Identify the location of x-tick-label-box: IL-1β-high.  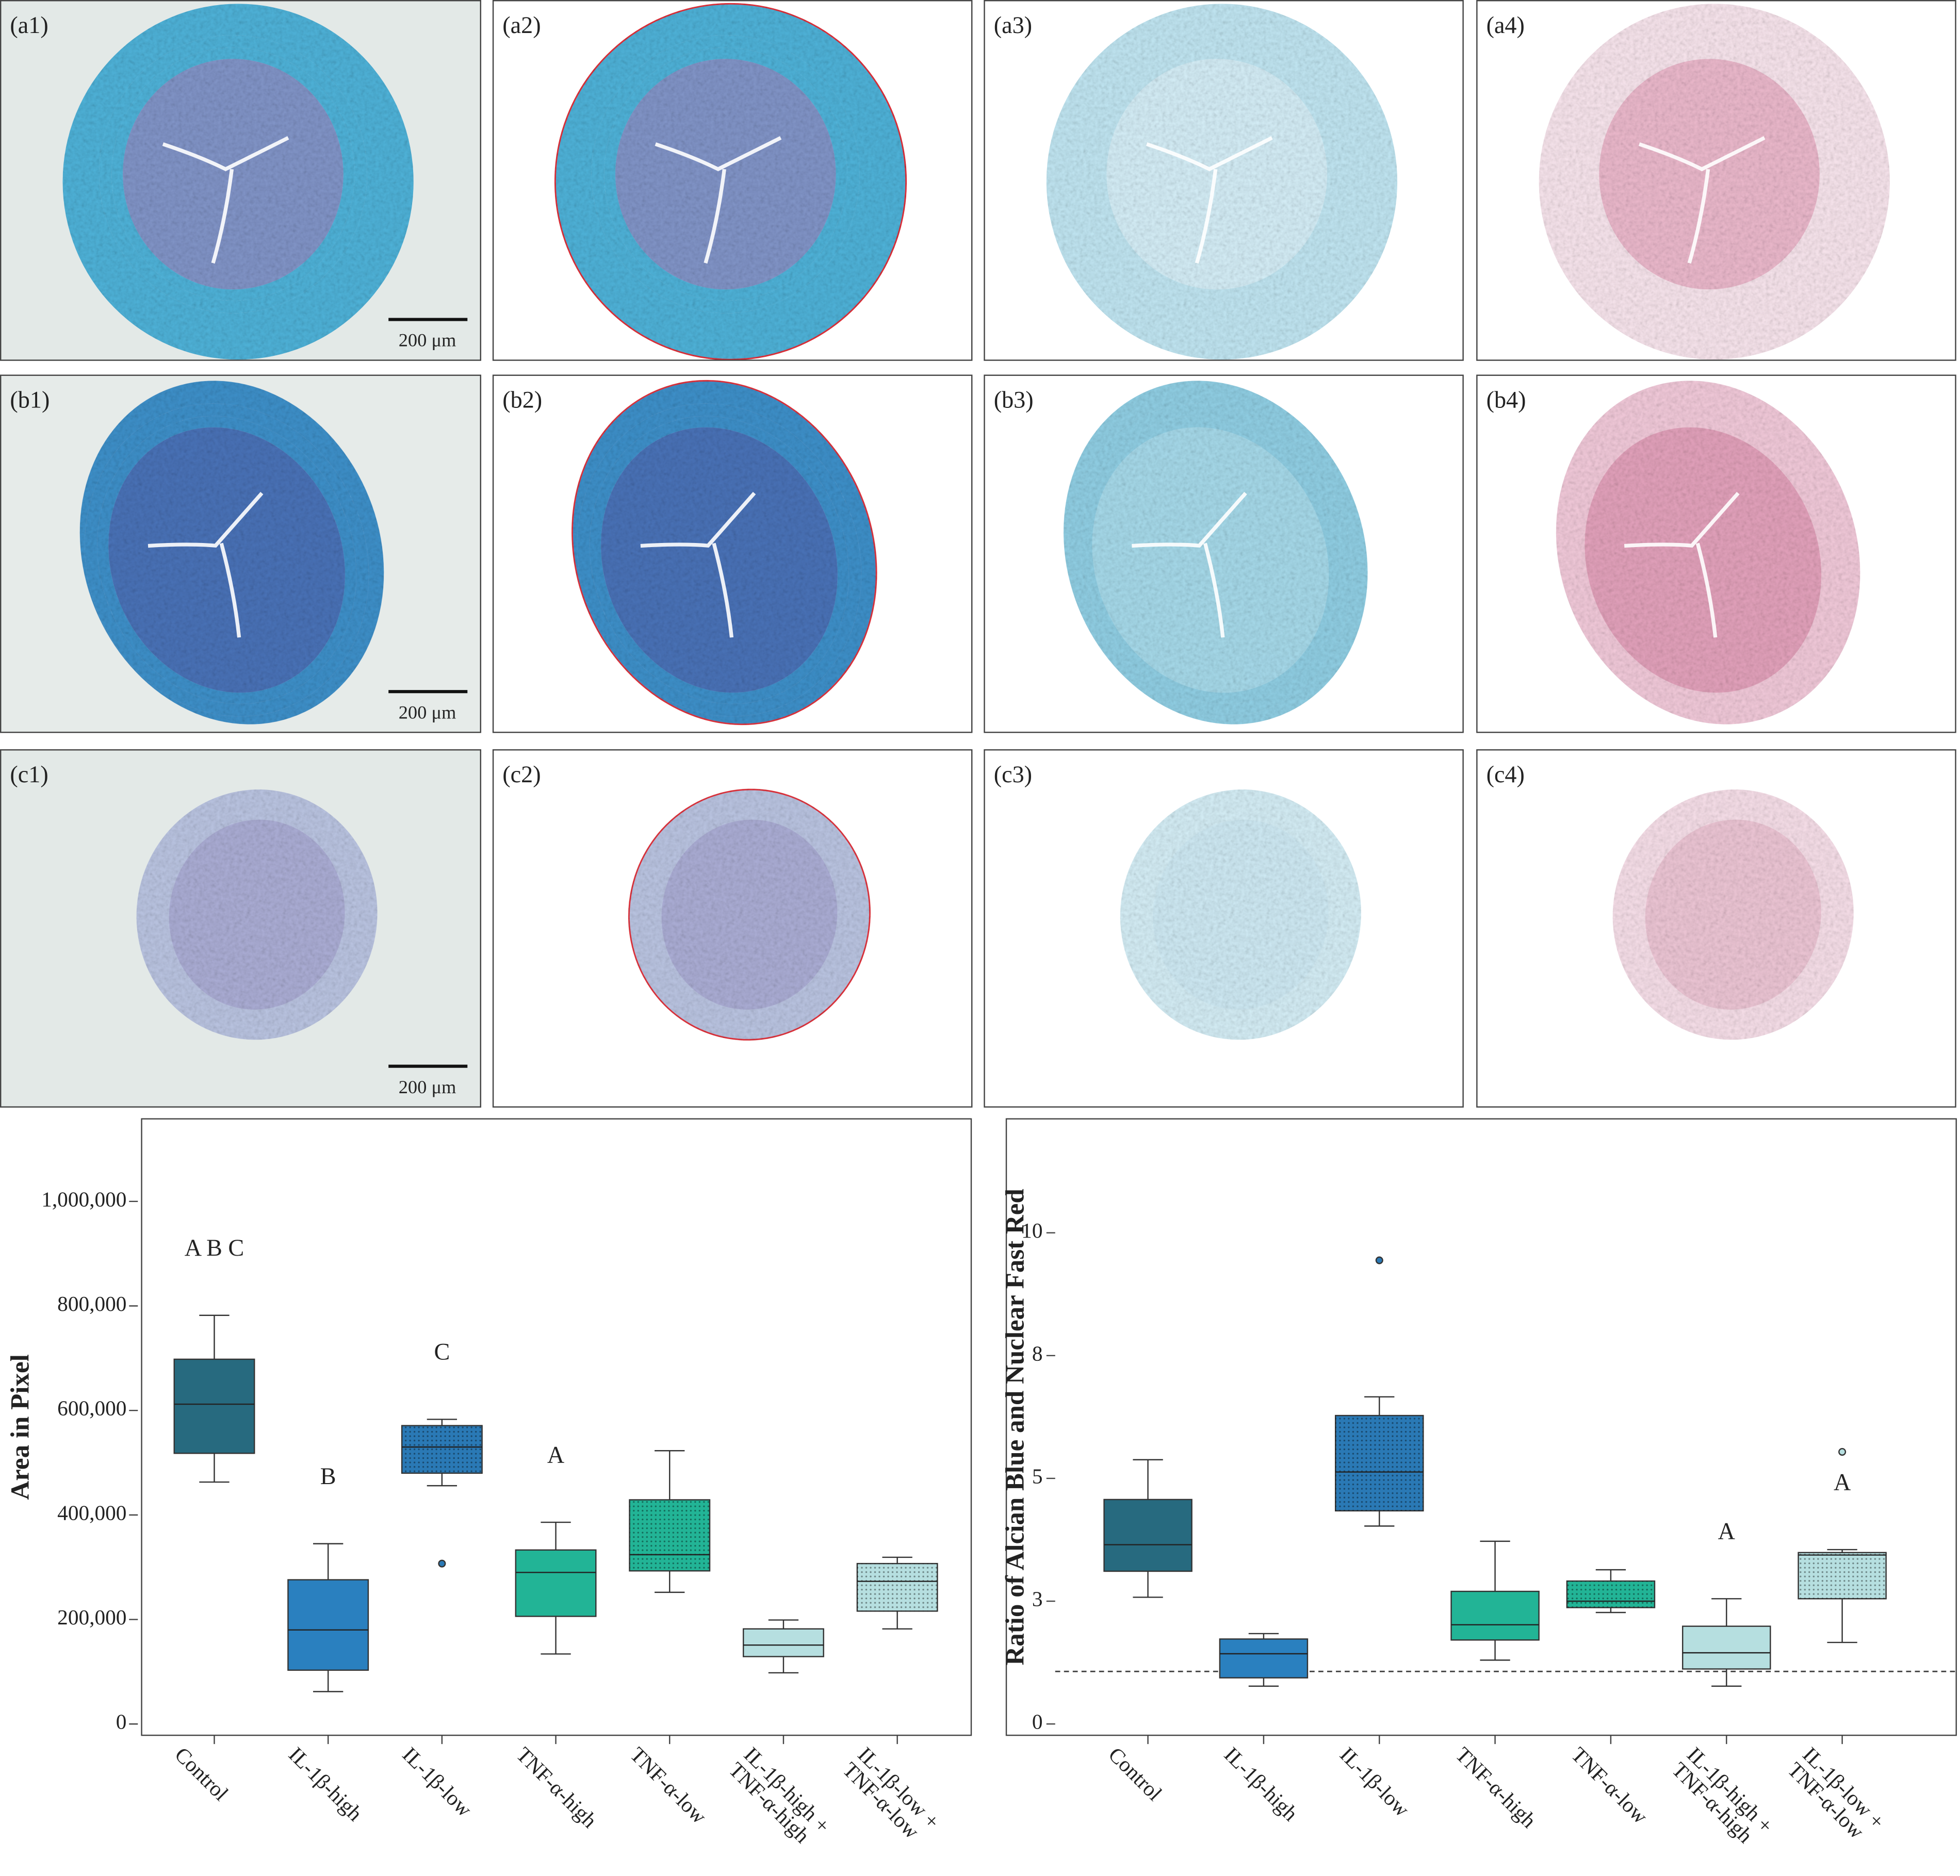
(1261, 1784).